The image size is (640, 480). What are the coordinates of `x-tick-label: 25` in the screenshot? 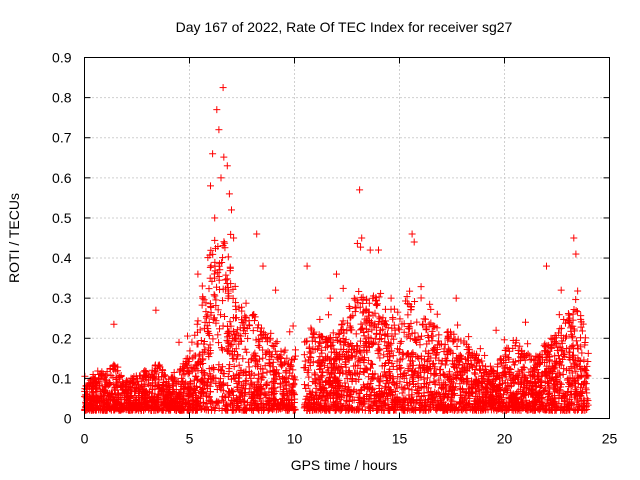 It's located at (610, 439).